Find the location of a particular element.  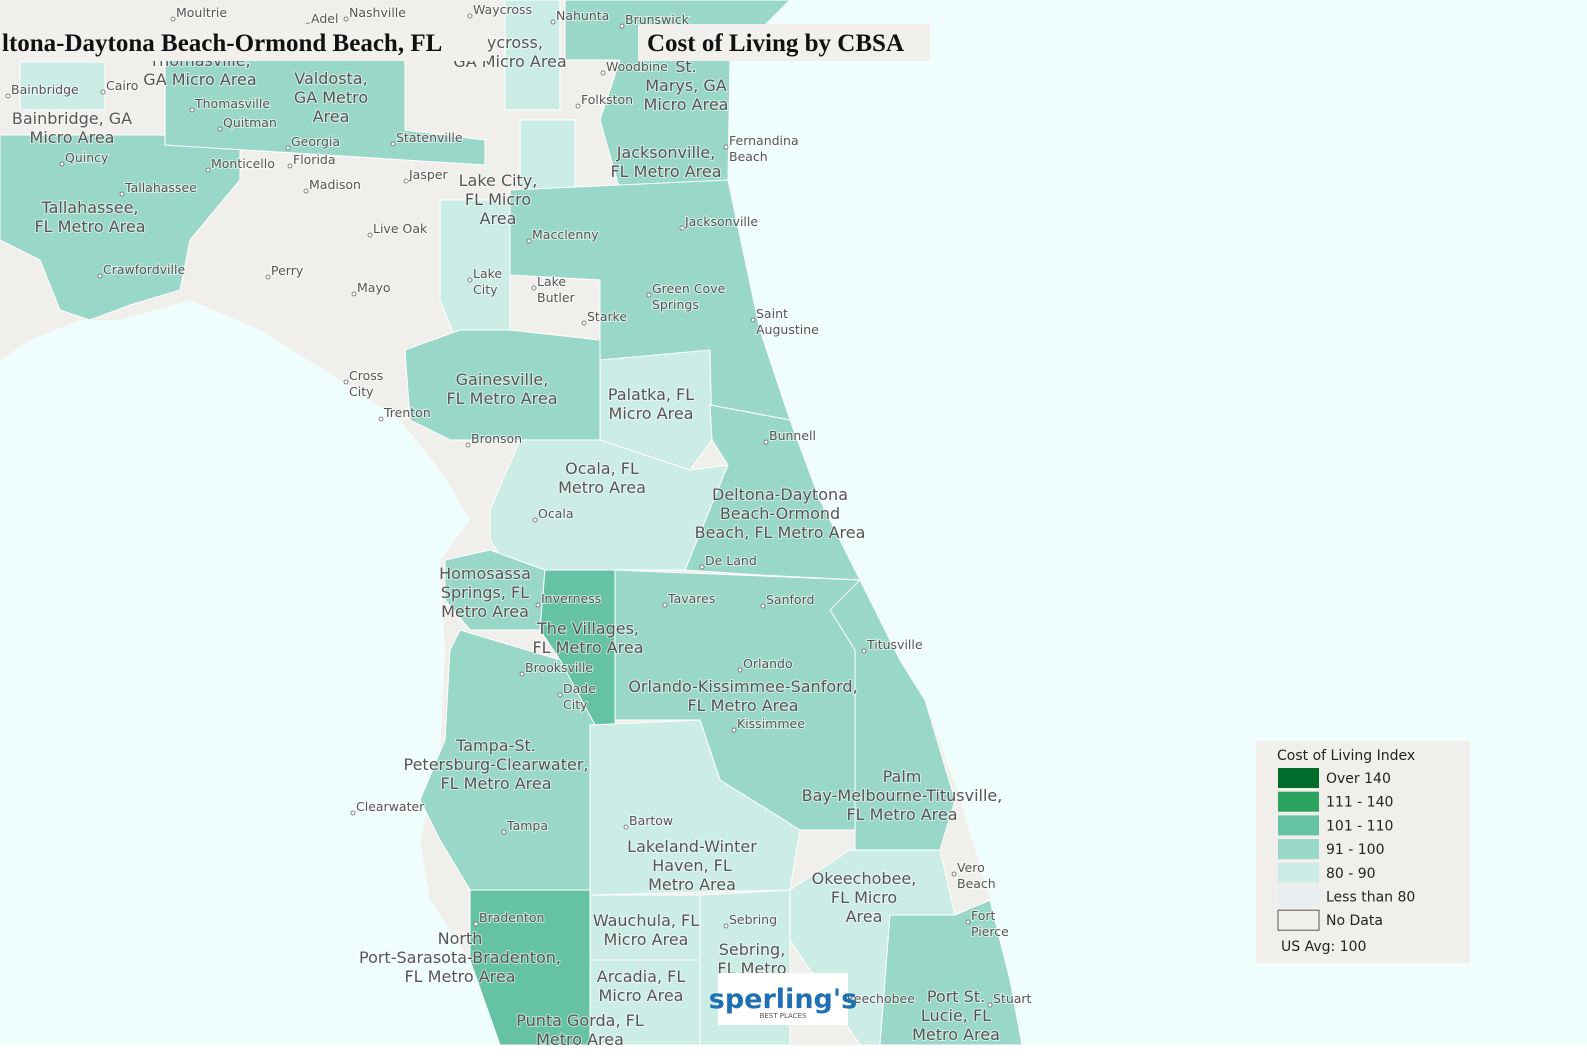

city-label: Orlando is located at coordinates (768, 663).